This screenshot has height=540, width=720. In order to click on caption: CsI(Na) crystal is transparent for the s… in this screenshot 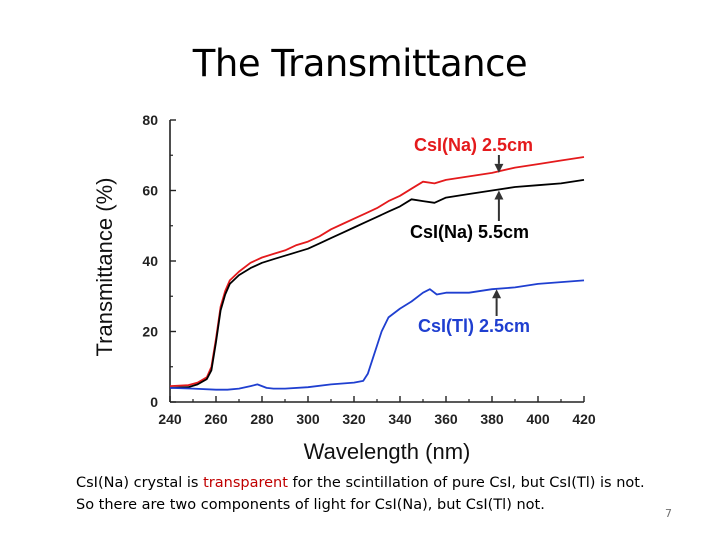, I will do `click(376, 494)`.